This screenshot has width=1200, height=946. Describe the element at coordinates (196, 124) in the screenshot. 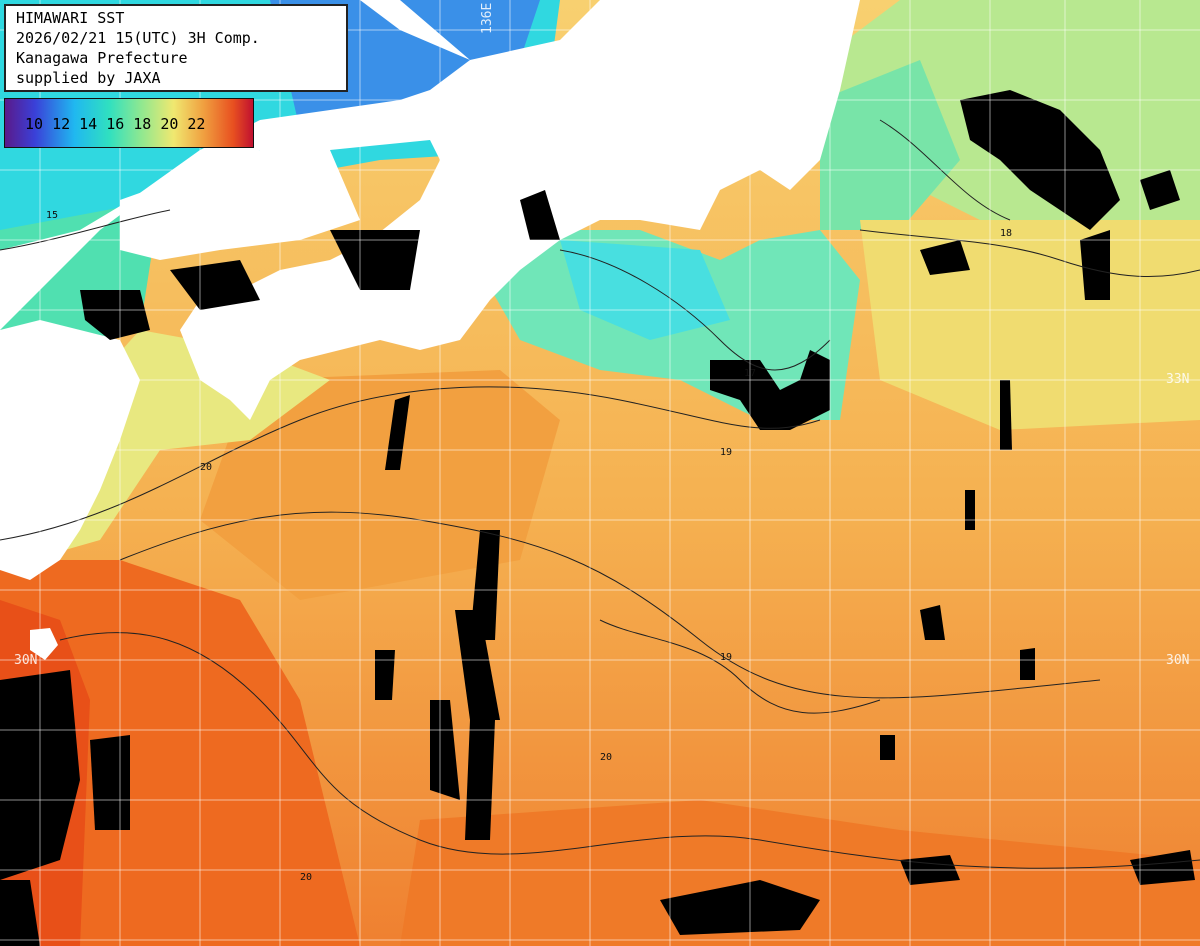

I see `legend-label-22: 22` at that location.